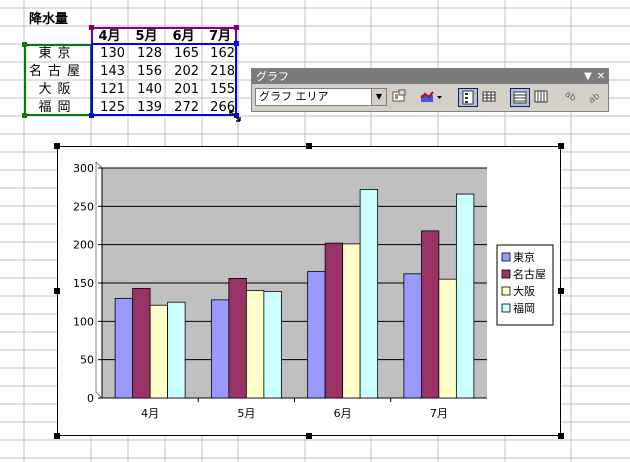 Image resolution: width=630 pixels, height=462 pixels. What do you see at coordinates (529, 274) in the screenshot?
I see `legend-label: 名古屋` at bounding box center [529, 274].